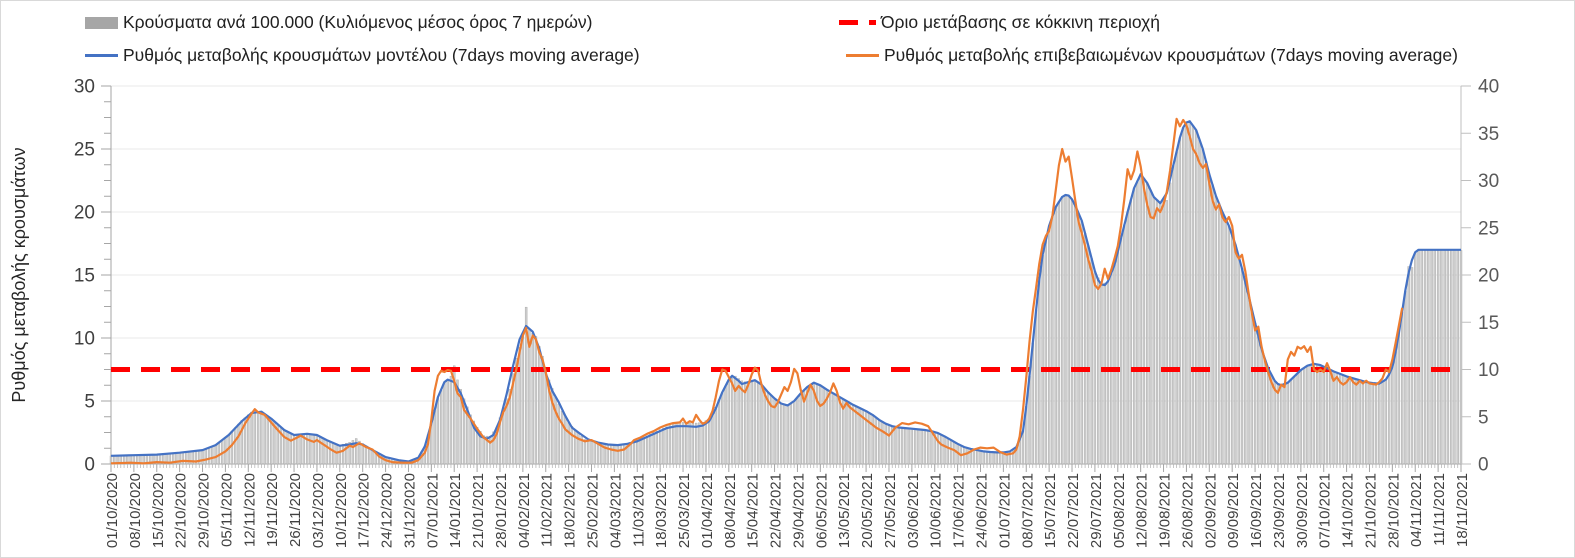 This screenshot has width=1575, height=558. Describe the element at coordinates (1439, 509) in the screenshot. I see `svg-text: 11/11/2021` at that location.